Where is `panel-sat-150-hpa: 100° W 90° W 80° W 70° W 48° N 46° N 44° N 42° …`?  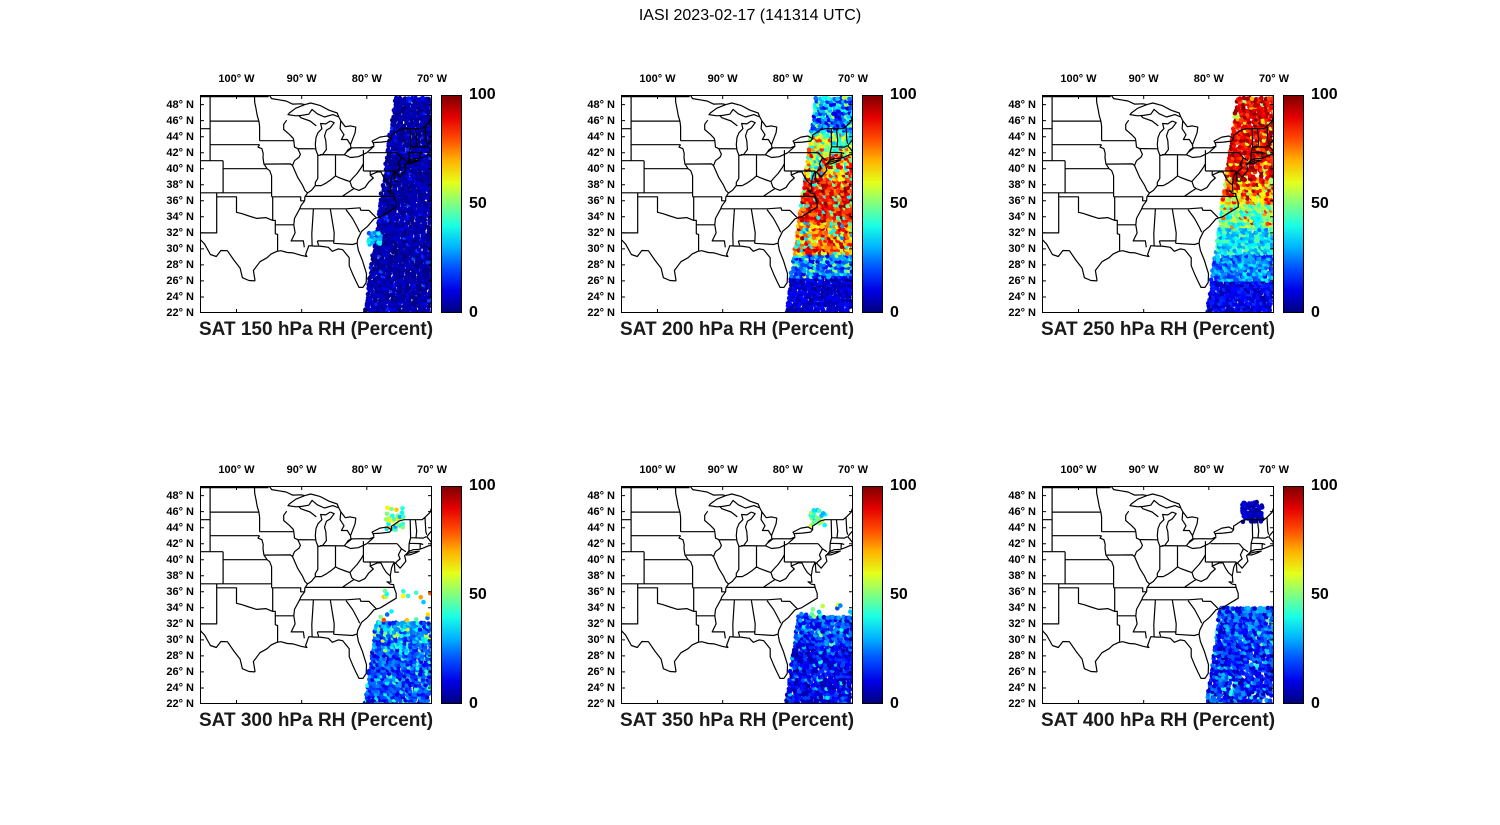
panel-sat-150-hpa: 100° W 90° W 80° W 70° W 48° N 46° N 44° N 42° … is located at coordinates (320, 203).